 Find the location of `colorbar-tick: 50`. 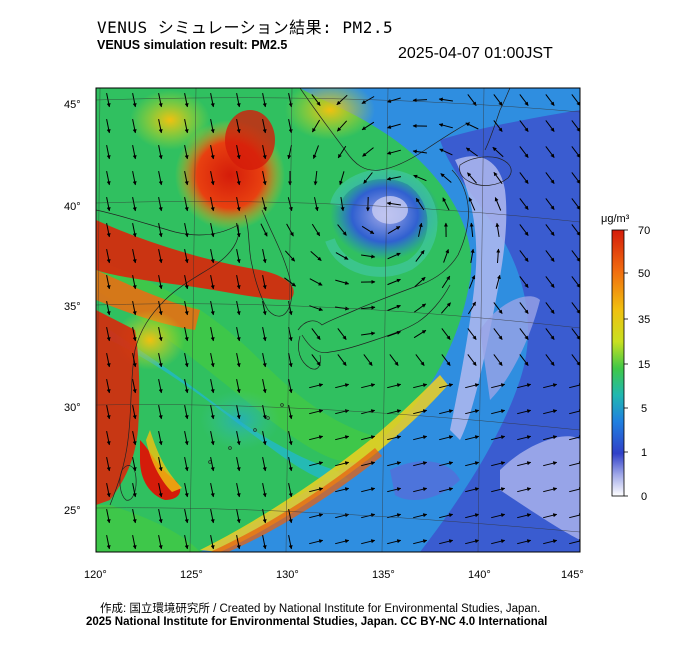

colorbar-tick: 50 is located at coordinates (644, 274).